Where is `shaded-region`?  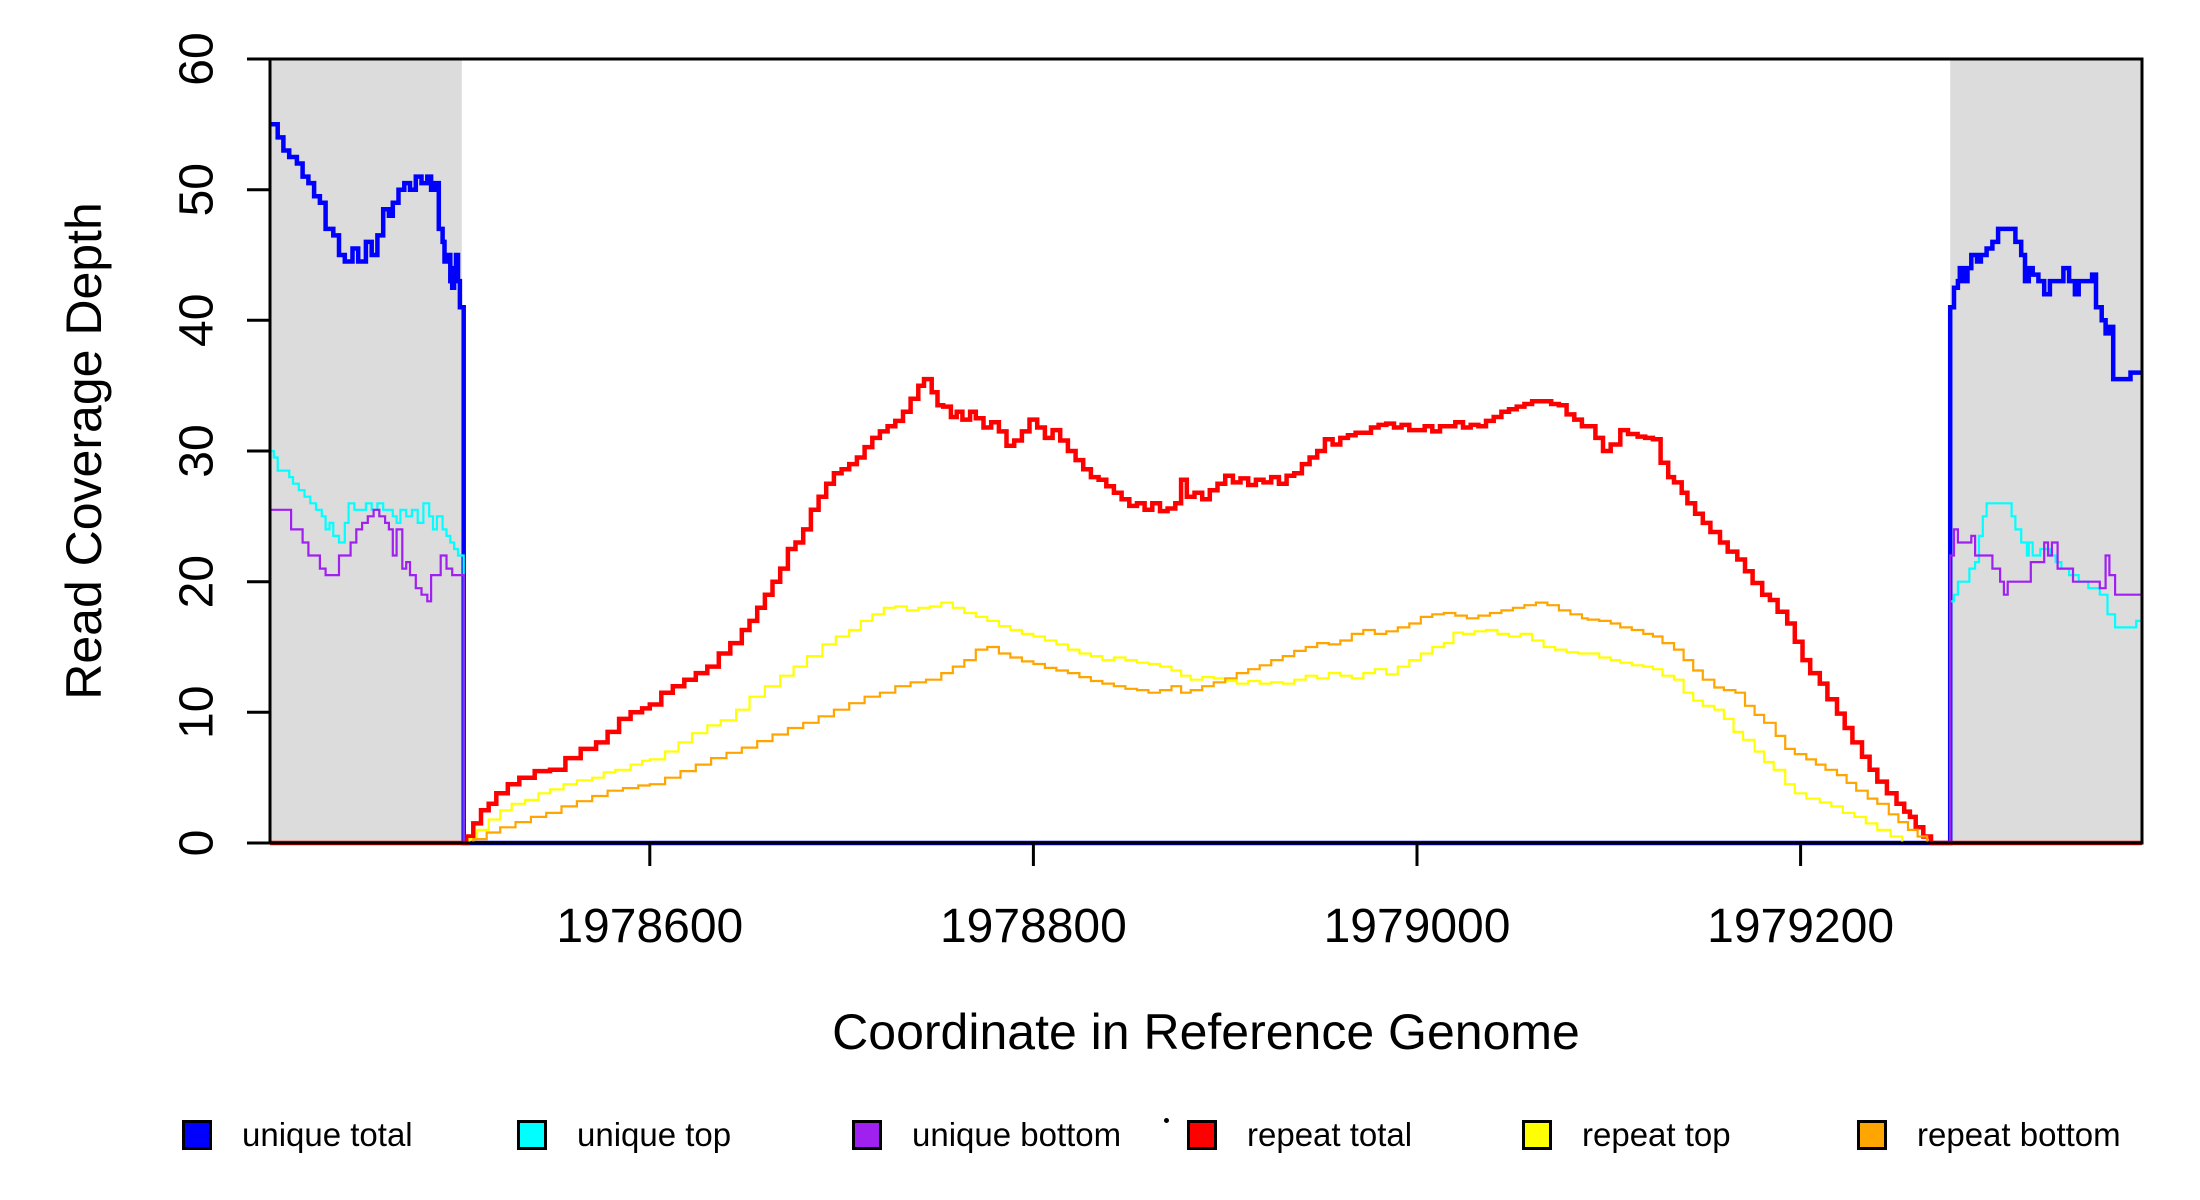
shaded-region is located at coordinates (2046, 451).